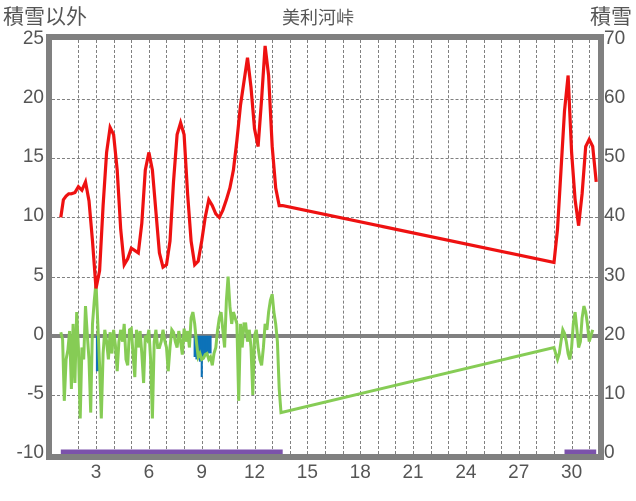 The height and width of the screenshot is (501, 636). Describe the element at coordinates (45, 17) in the screenshot. I see `left-axis-title: 積雪以外` at that location.